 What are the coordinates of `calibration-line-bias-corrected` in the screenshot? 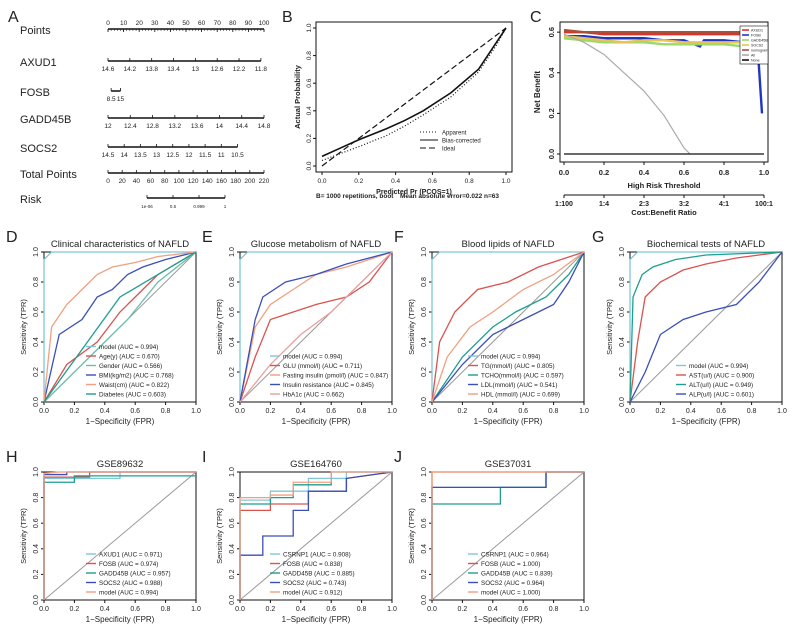 It's located at (414, 92).